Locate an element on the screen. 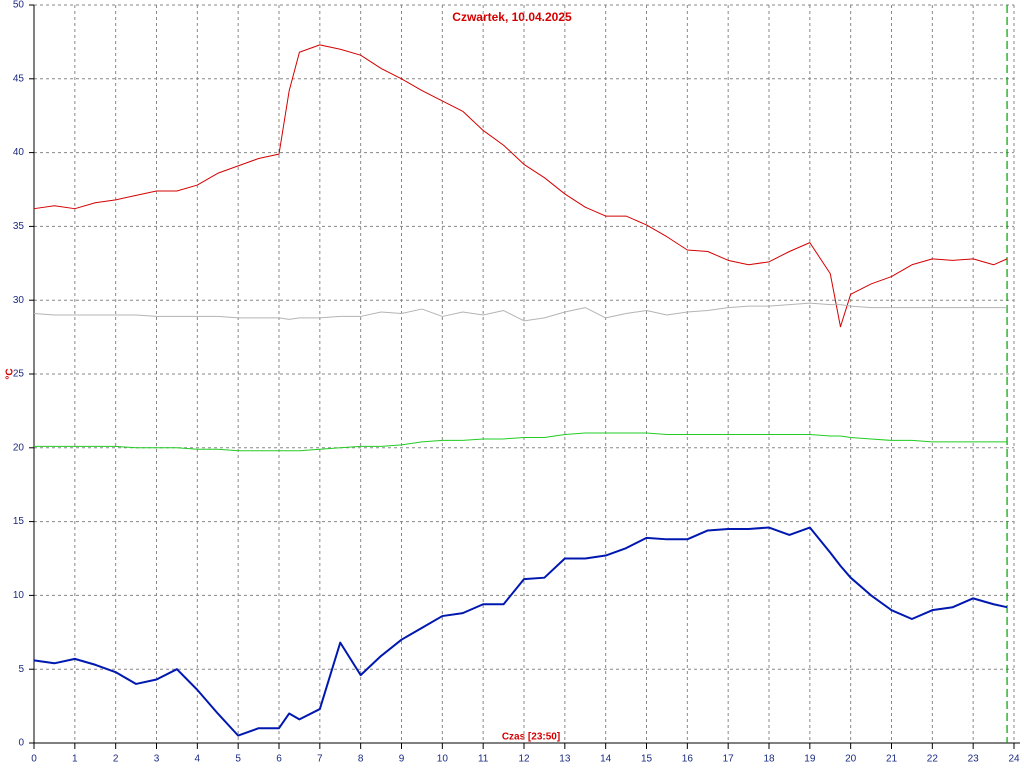 Image resolution: width=1024 pixels, height=768 pixels. y-tick-label: 0 is located at coordinates (21, 743).